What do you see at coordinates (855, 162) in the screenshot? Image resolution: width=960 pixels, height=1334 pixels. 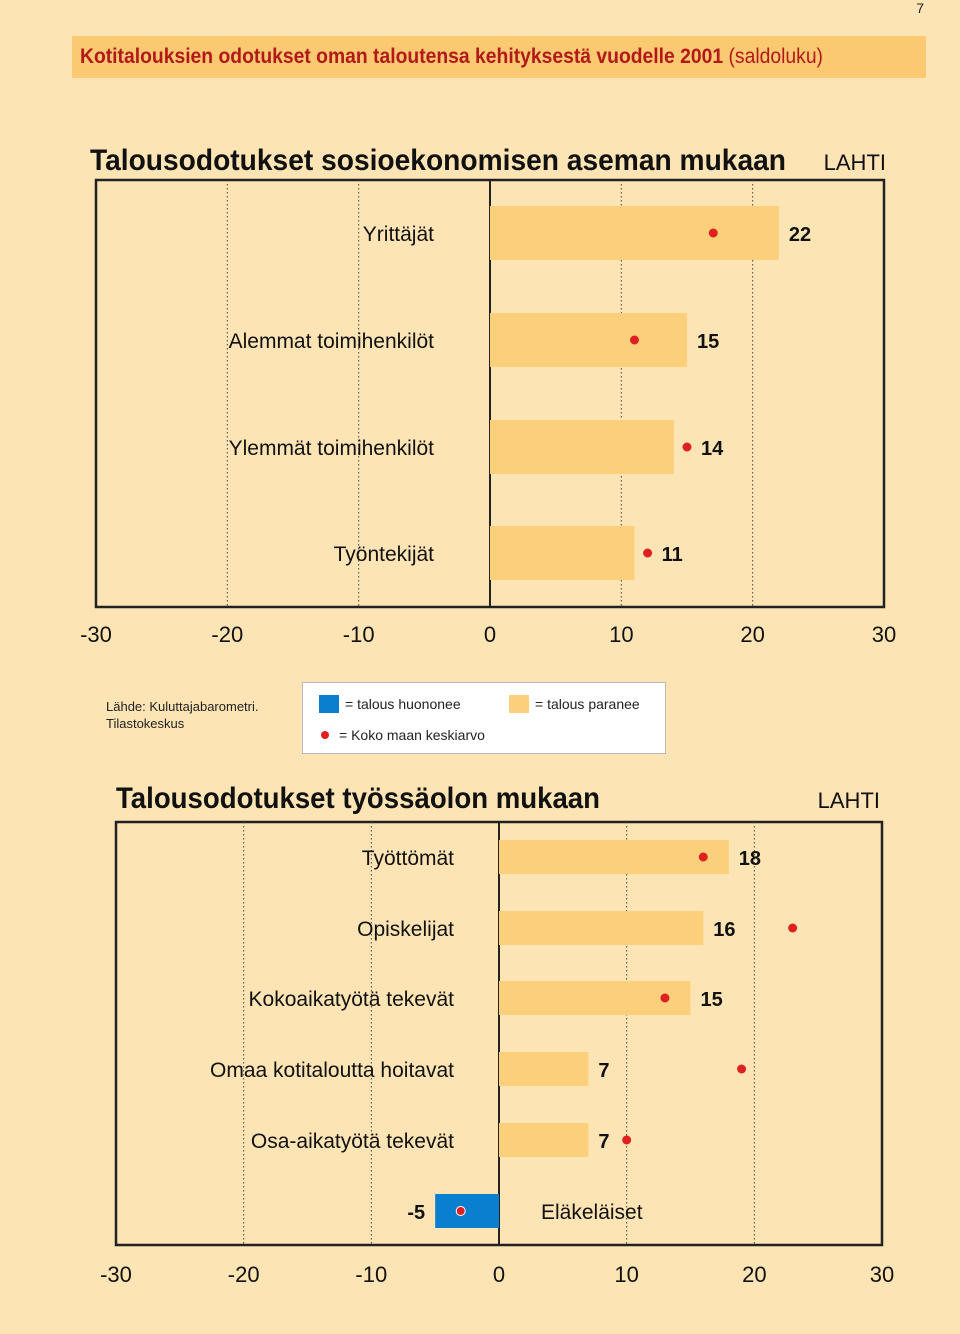 I see `chart1-region-label: LAHTI` at bounding box center [855, 162].